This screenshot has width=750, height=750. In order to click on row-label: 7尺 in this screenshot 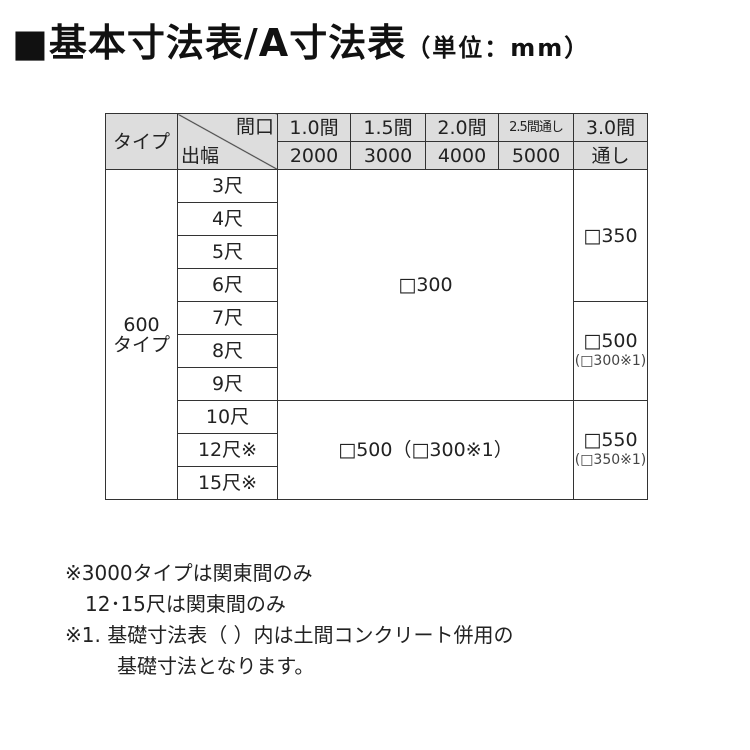, I will do `click(227, 318)`.